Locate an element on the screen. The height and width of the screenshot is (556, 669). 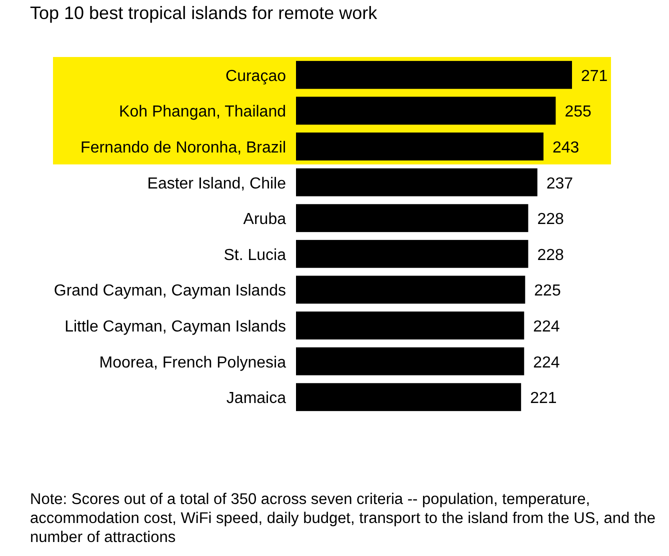
data-label: 221 is located at coordinates (543, 399).